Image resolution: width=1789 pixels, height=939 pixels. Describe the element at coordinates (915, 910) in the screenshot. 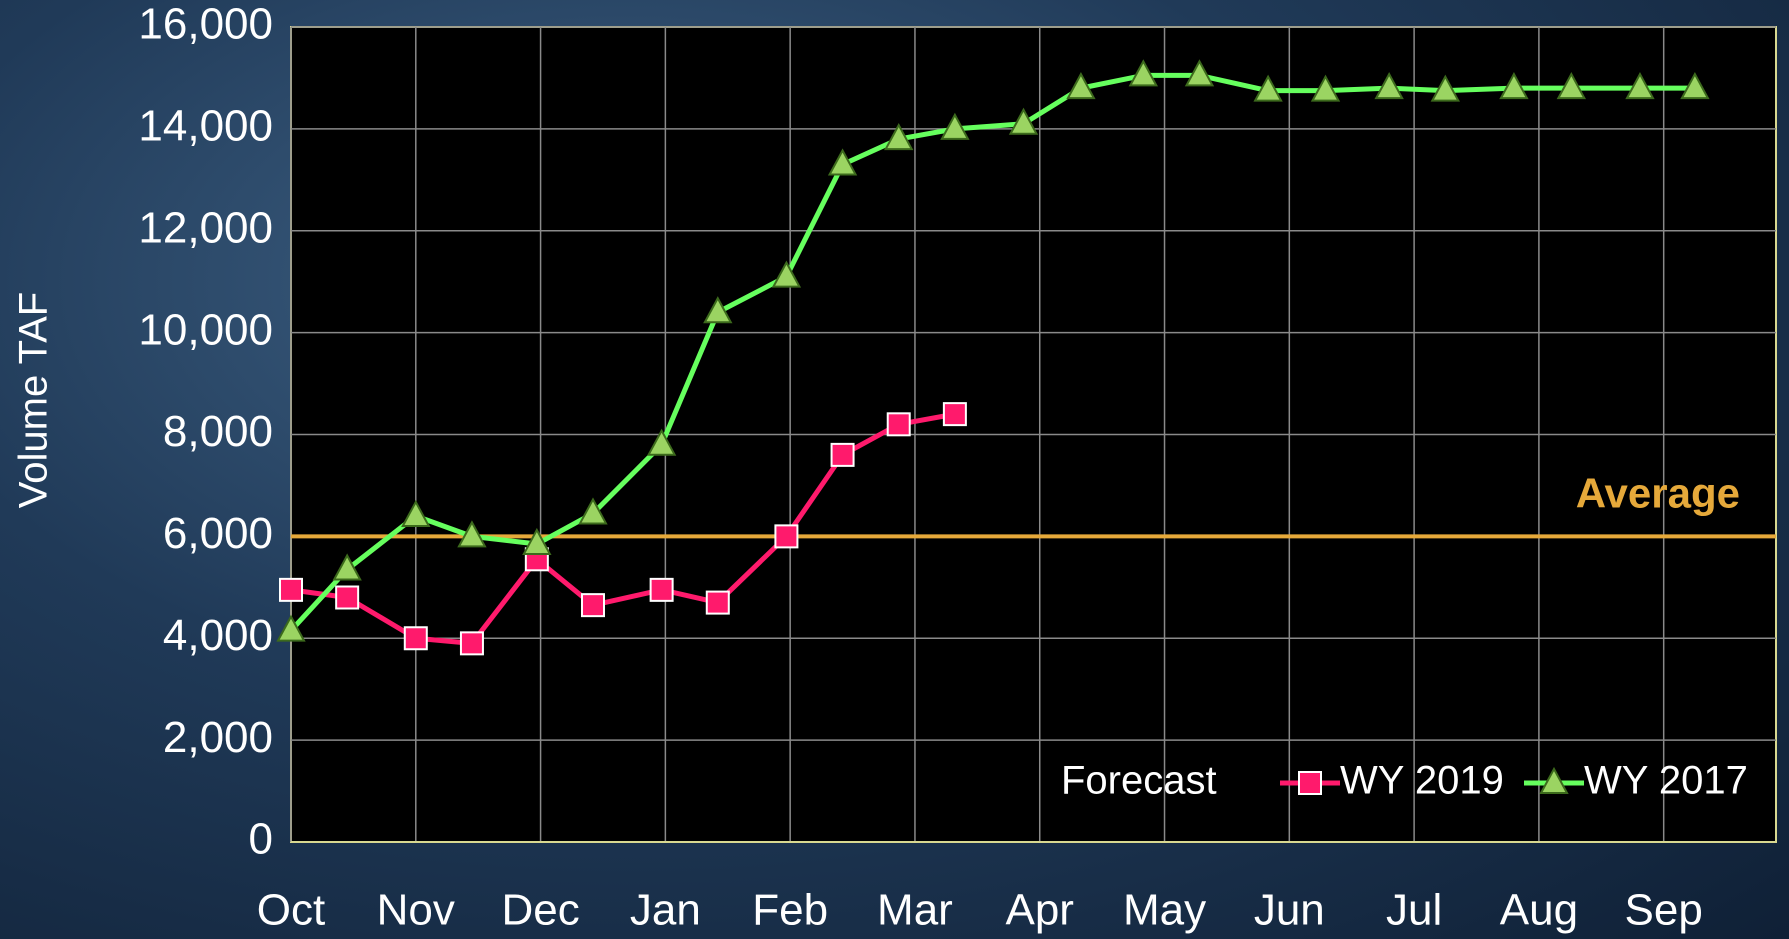

I see `x-tick-label: Mar` at that location.